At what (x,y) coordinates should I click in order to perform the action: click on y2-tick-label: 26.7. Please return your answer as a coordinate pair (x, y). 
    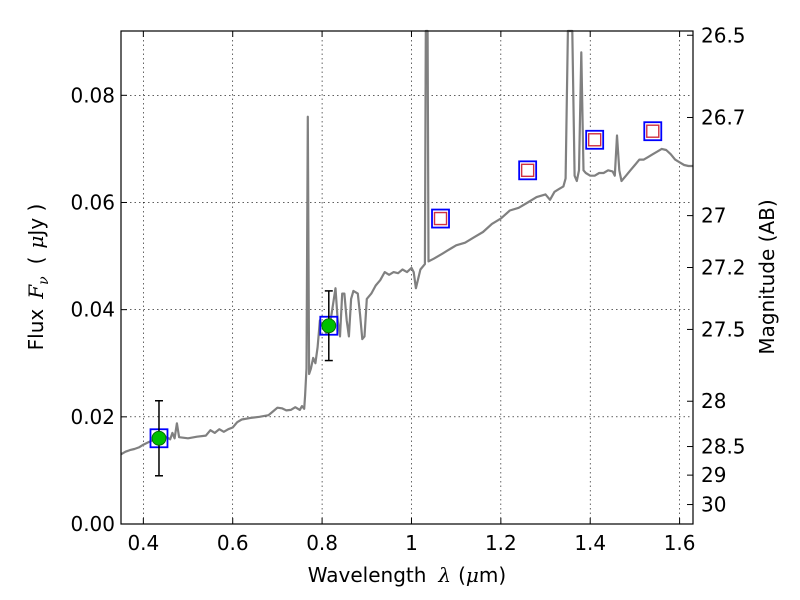
    Looking at the image, I should click on (723, 117).